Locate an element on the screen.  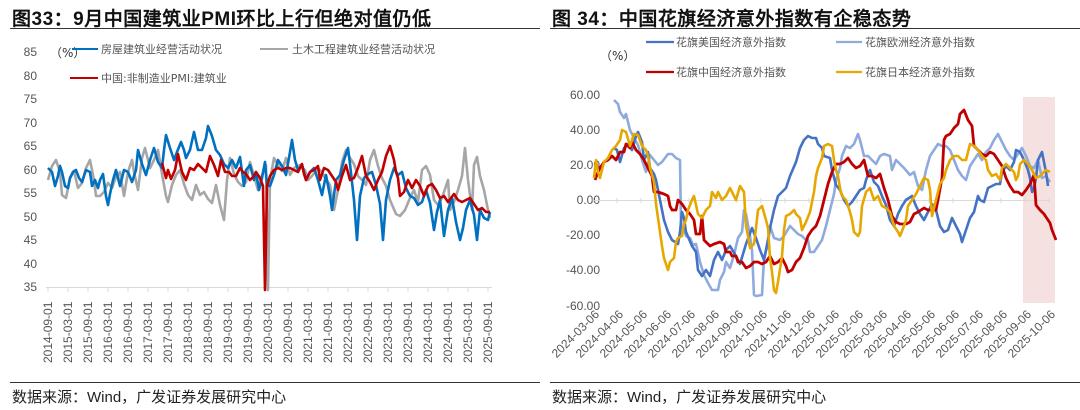
legend-item-housing: 房屋建筑业经营活动状况 is located at coordinates (147, 49).